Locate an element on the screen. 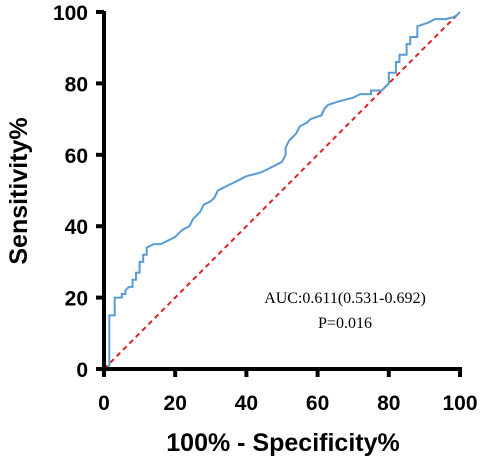  auc-annotation: AUC:0.611(0.531-0.692) is located at coordinates (345, 298).